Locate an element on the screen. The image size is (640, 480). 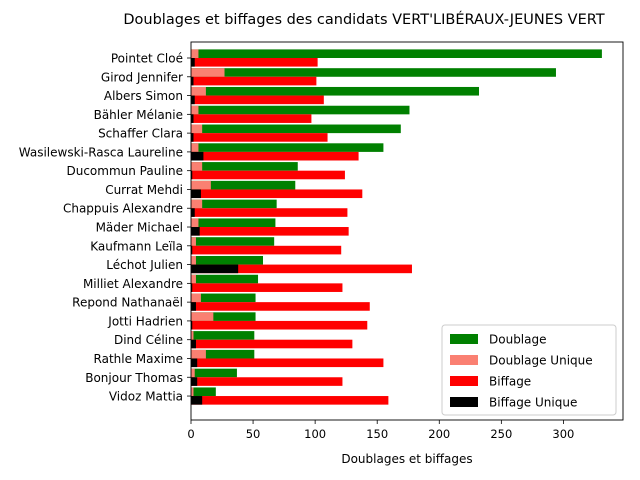
category-label-bahler-melanie: Bähler Mélanie is located at coordinates (138, 115).